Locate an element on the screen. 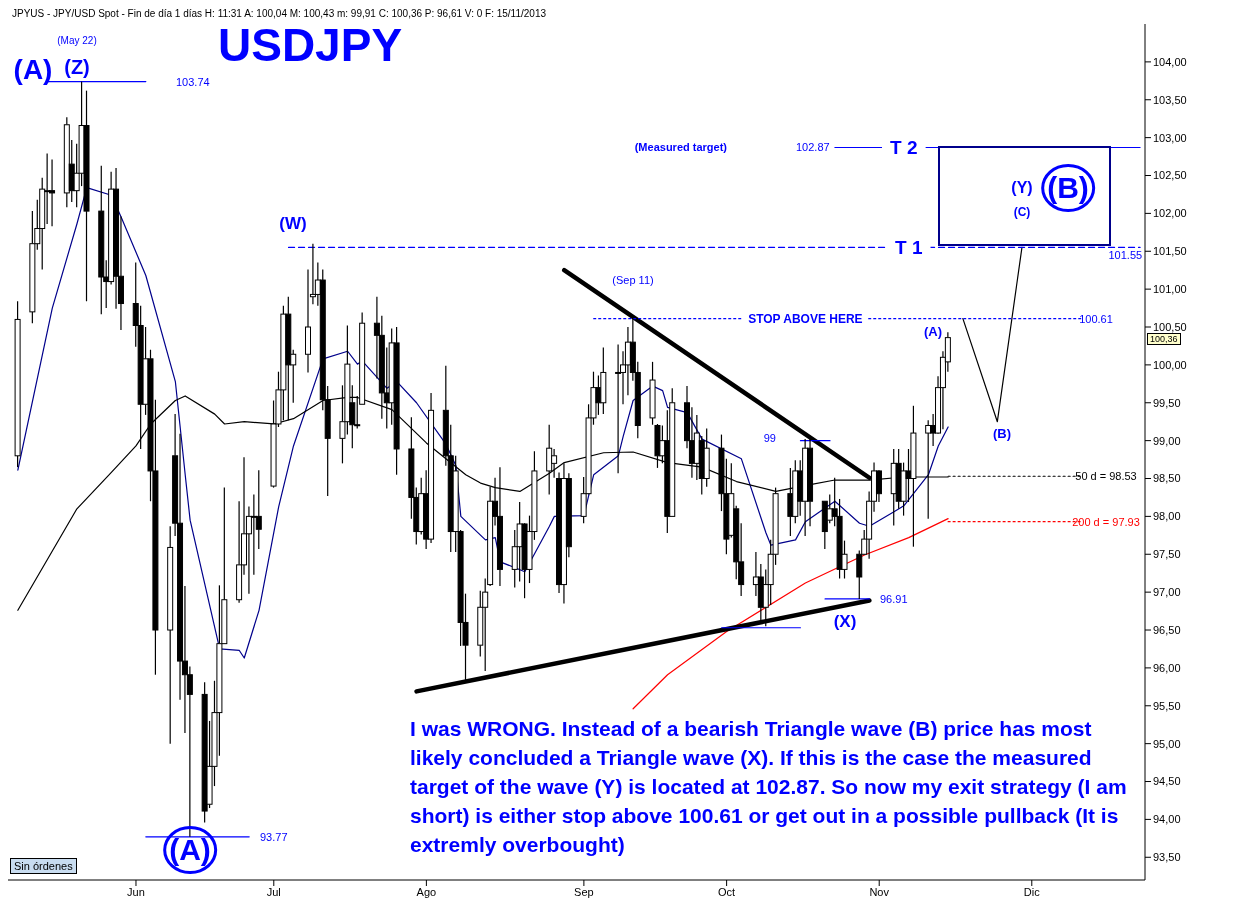  y-tick-label: 103,50 is located at coordinates (1170, 99).